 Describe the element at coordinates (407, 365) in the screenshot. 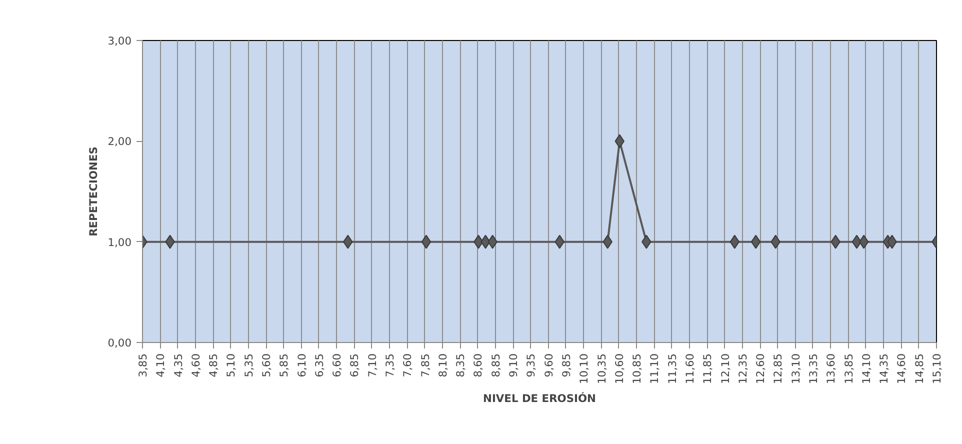

I see `x-tick-label: 7,60` at that location.